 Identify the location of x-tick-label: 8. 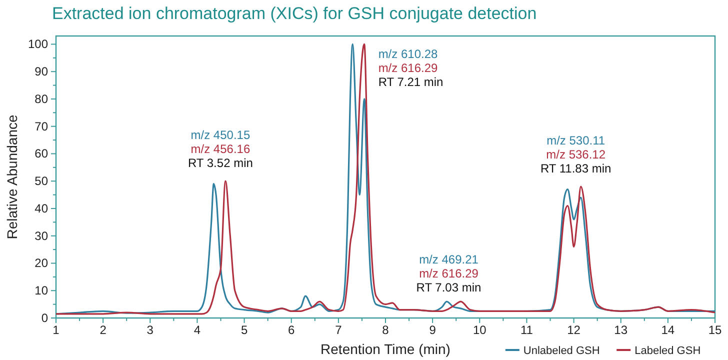
(386, 330).